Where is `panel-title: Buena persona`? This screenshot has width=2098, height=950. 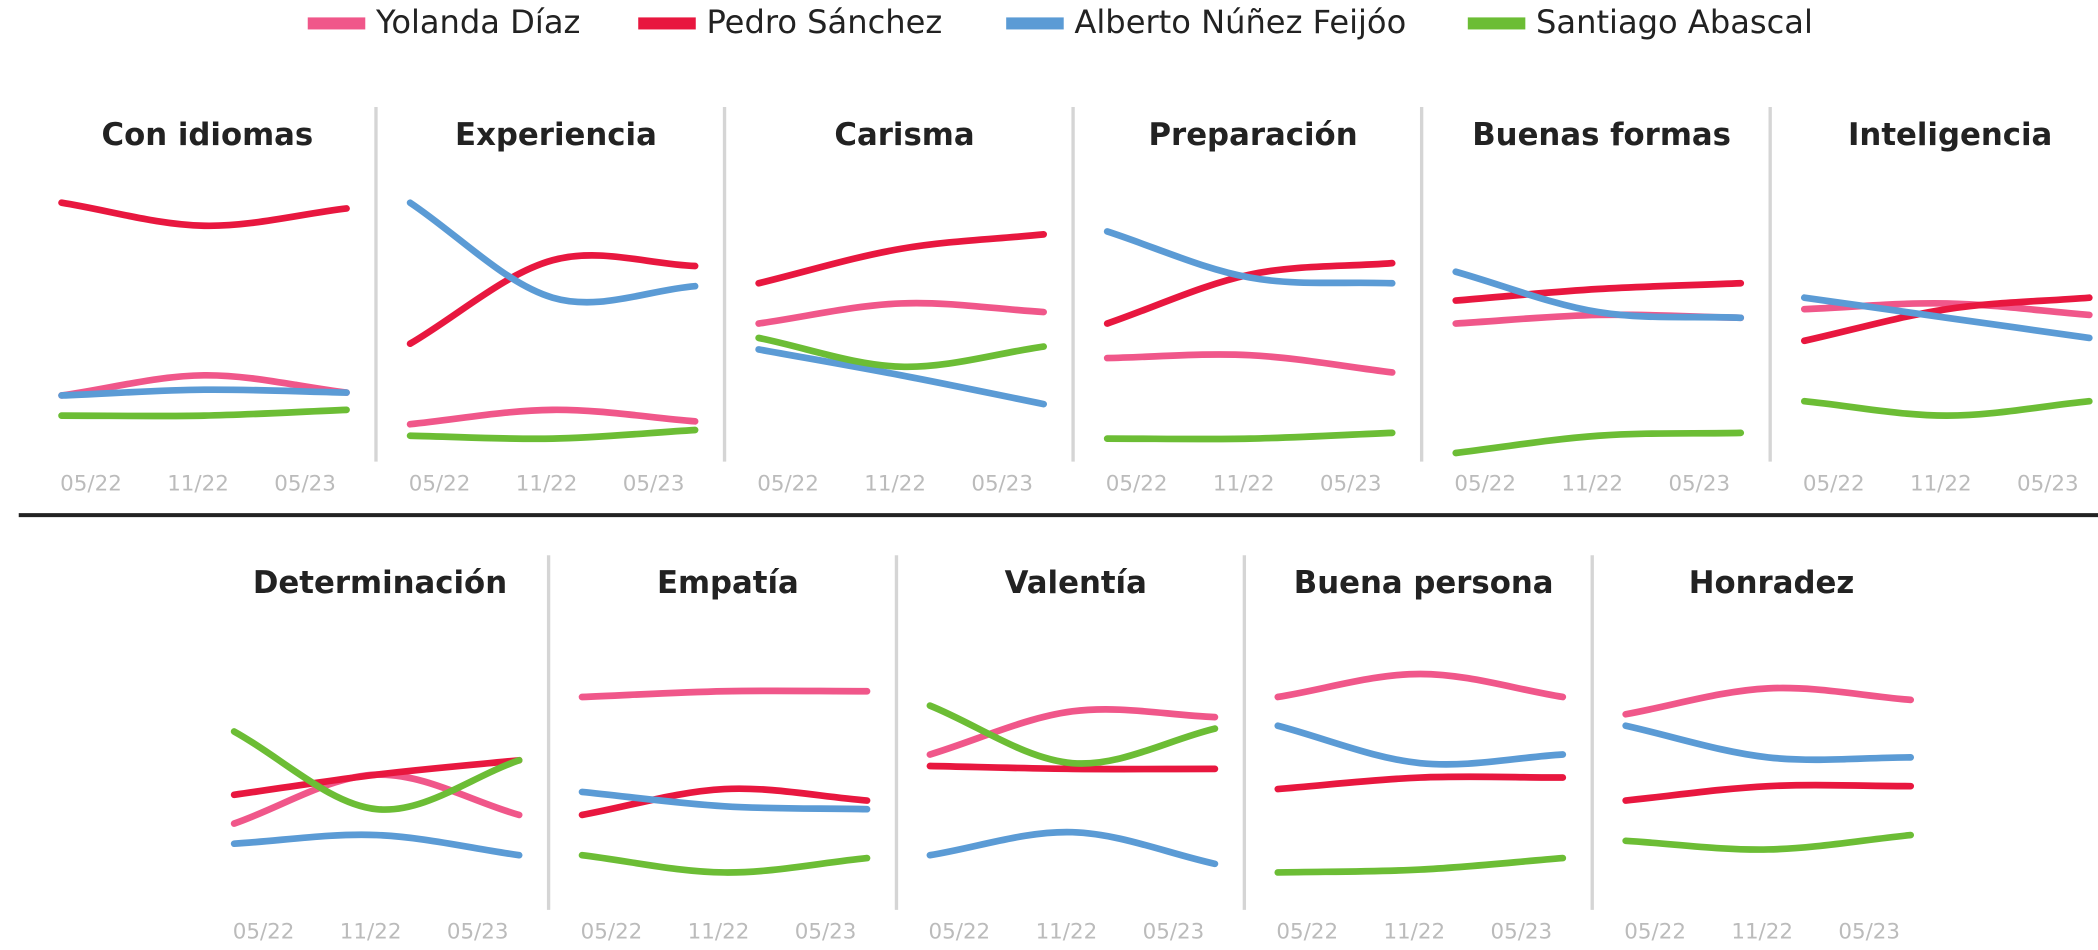 panel-title: Buena persona is located at coordinates (1424, 583).